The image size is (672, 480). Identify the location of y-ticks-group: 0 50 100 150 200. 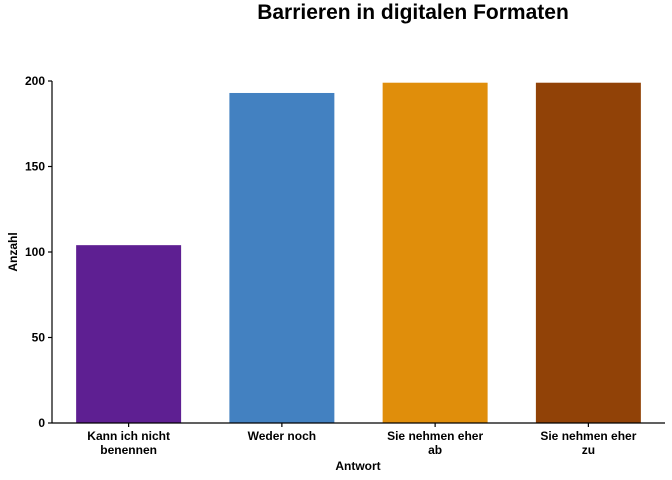
(38, 252).